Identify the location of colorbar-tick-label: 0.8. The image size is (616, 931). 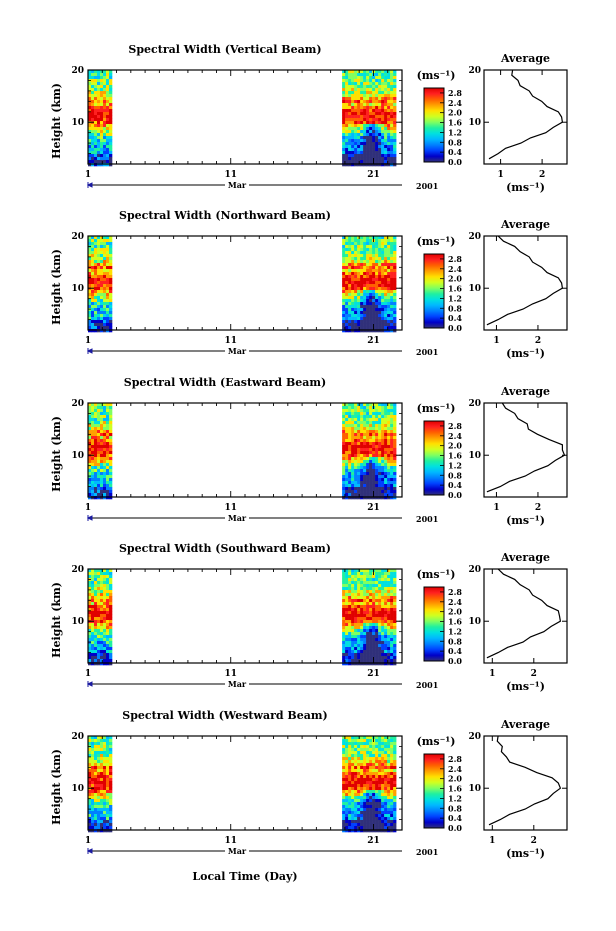
(455, 308).